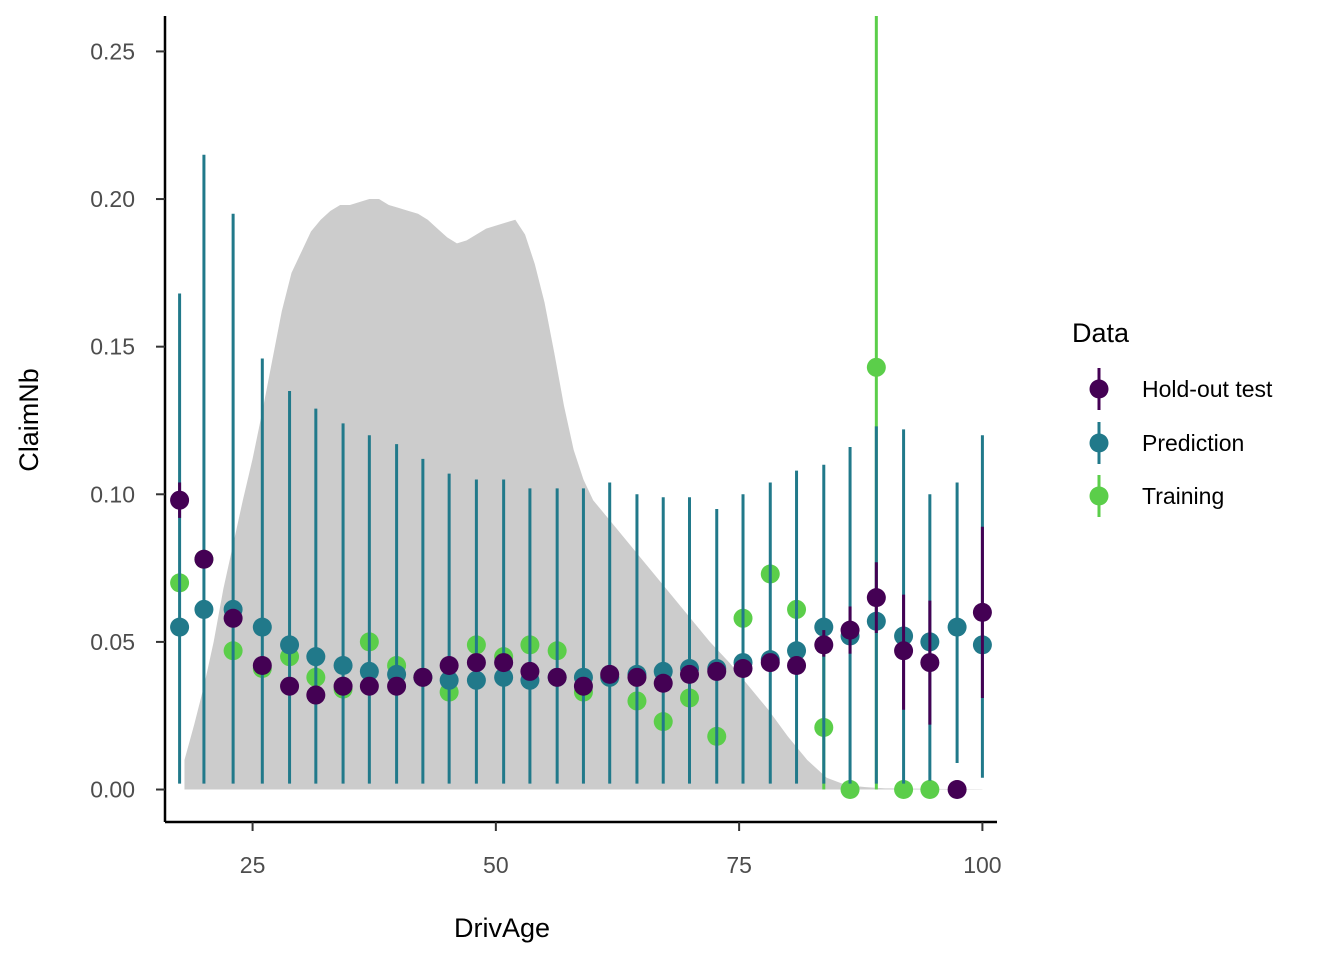 The height and width of the screenshot is (965, 1344). What do you see at coordinates (253, 865) in the screenshot?
I see `x-tick-label: 25` at bounding box center [253, 865].